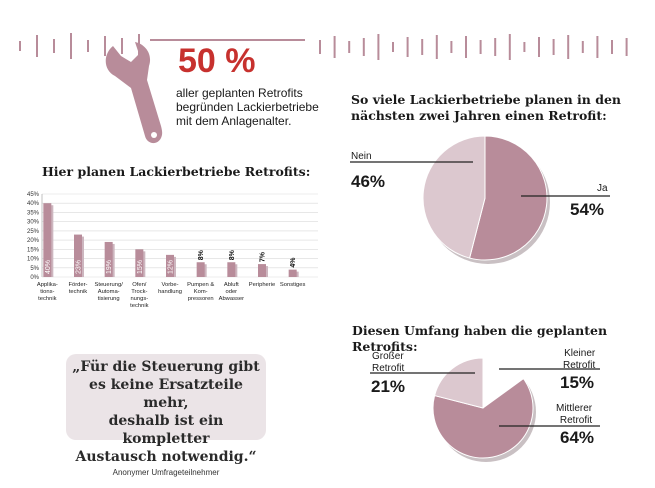 Image resolution: width=655 pixels, height=488 pixels. I want to click on quote-source: Anonymer Umfrageteilnehmer, so click(166, 472).